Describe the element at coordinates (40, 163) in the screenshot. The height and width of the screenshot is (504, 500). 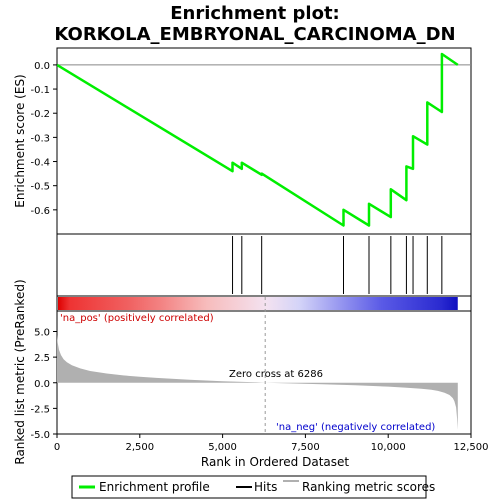
I see `es-y-tick-label: -0.4` at that location.